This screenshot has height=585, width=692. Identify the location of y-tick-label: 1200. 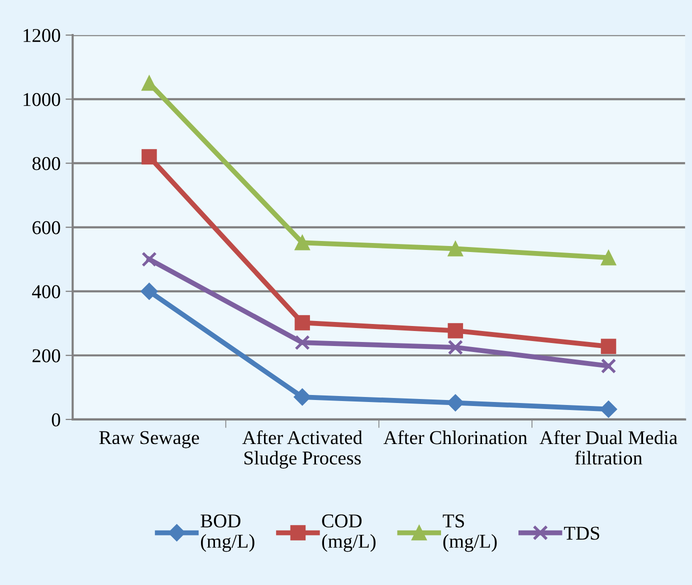
(42, 35).